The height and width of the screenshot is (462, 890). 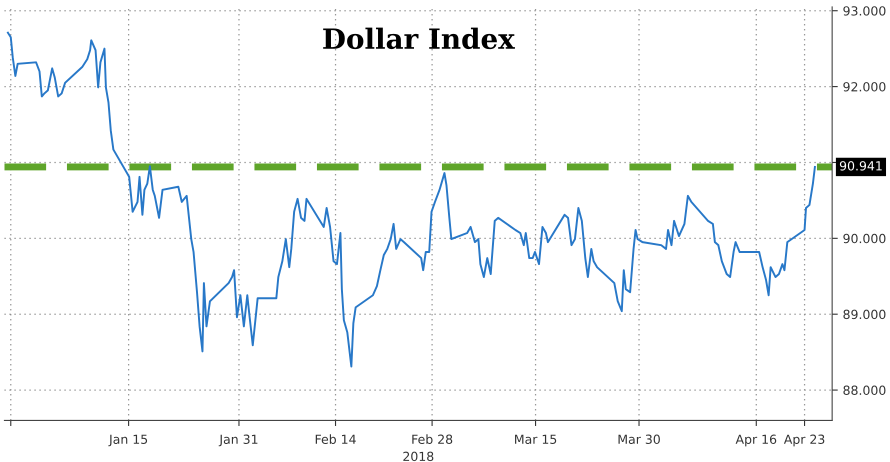 What do you see at coordinates (864, 11) in the screenshot?
I see `y-tick-label: 93.000` at bounding box center [864, 11].